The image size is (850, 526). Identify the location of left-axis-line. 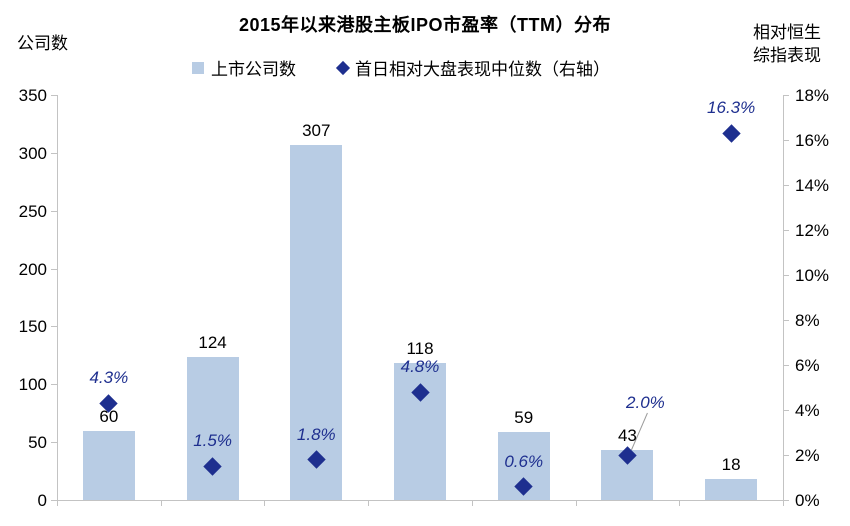
(57, 297).